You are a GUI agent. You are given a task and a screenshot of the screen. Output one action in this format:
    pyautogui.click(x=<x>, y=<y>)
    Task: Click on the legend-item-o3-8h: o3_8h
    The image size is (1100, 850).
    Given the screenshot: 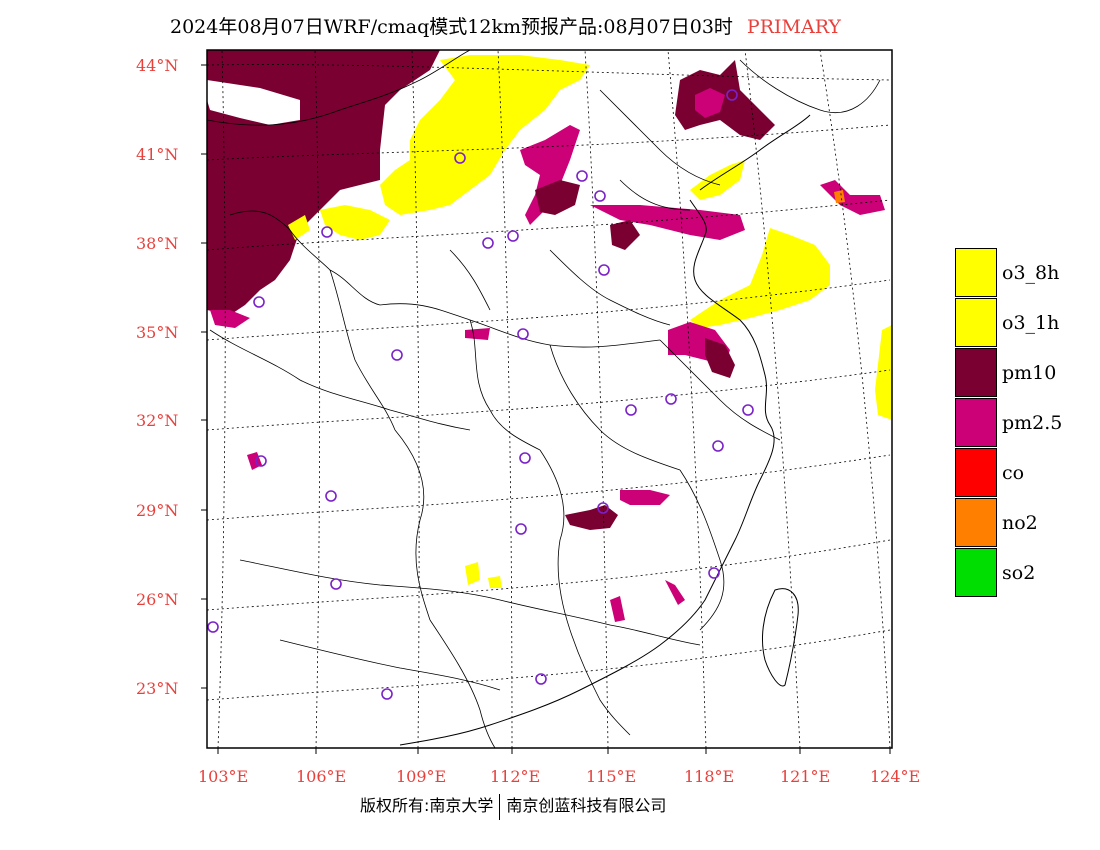 What is the action you would take?
    pyautogui.click(x=1025, y=273)
    